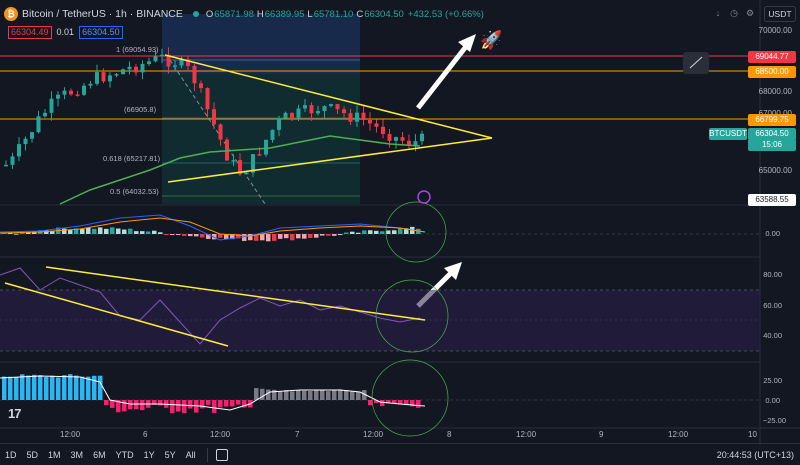 This screenshot has height=465, width=800. I want to click on low-label: L, so click(310, 14).